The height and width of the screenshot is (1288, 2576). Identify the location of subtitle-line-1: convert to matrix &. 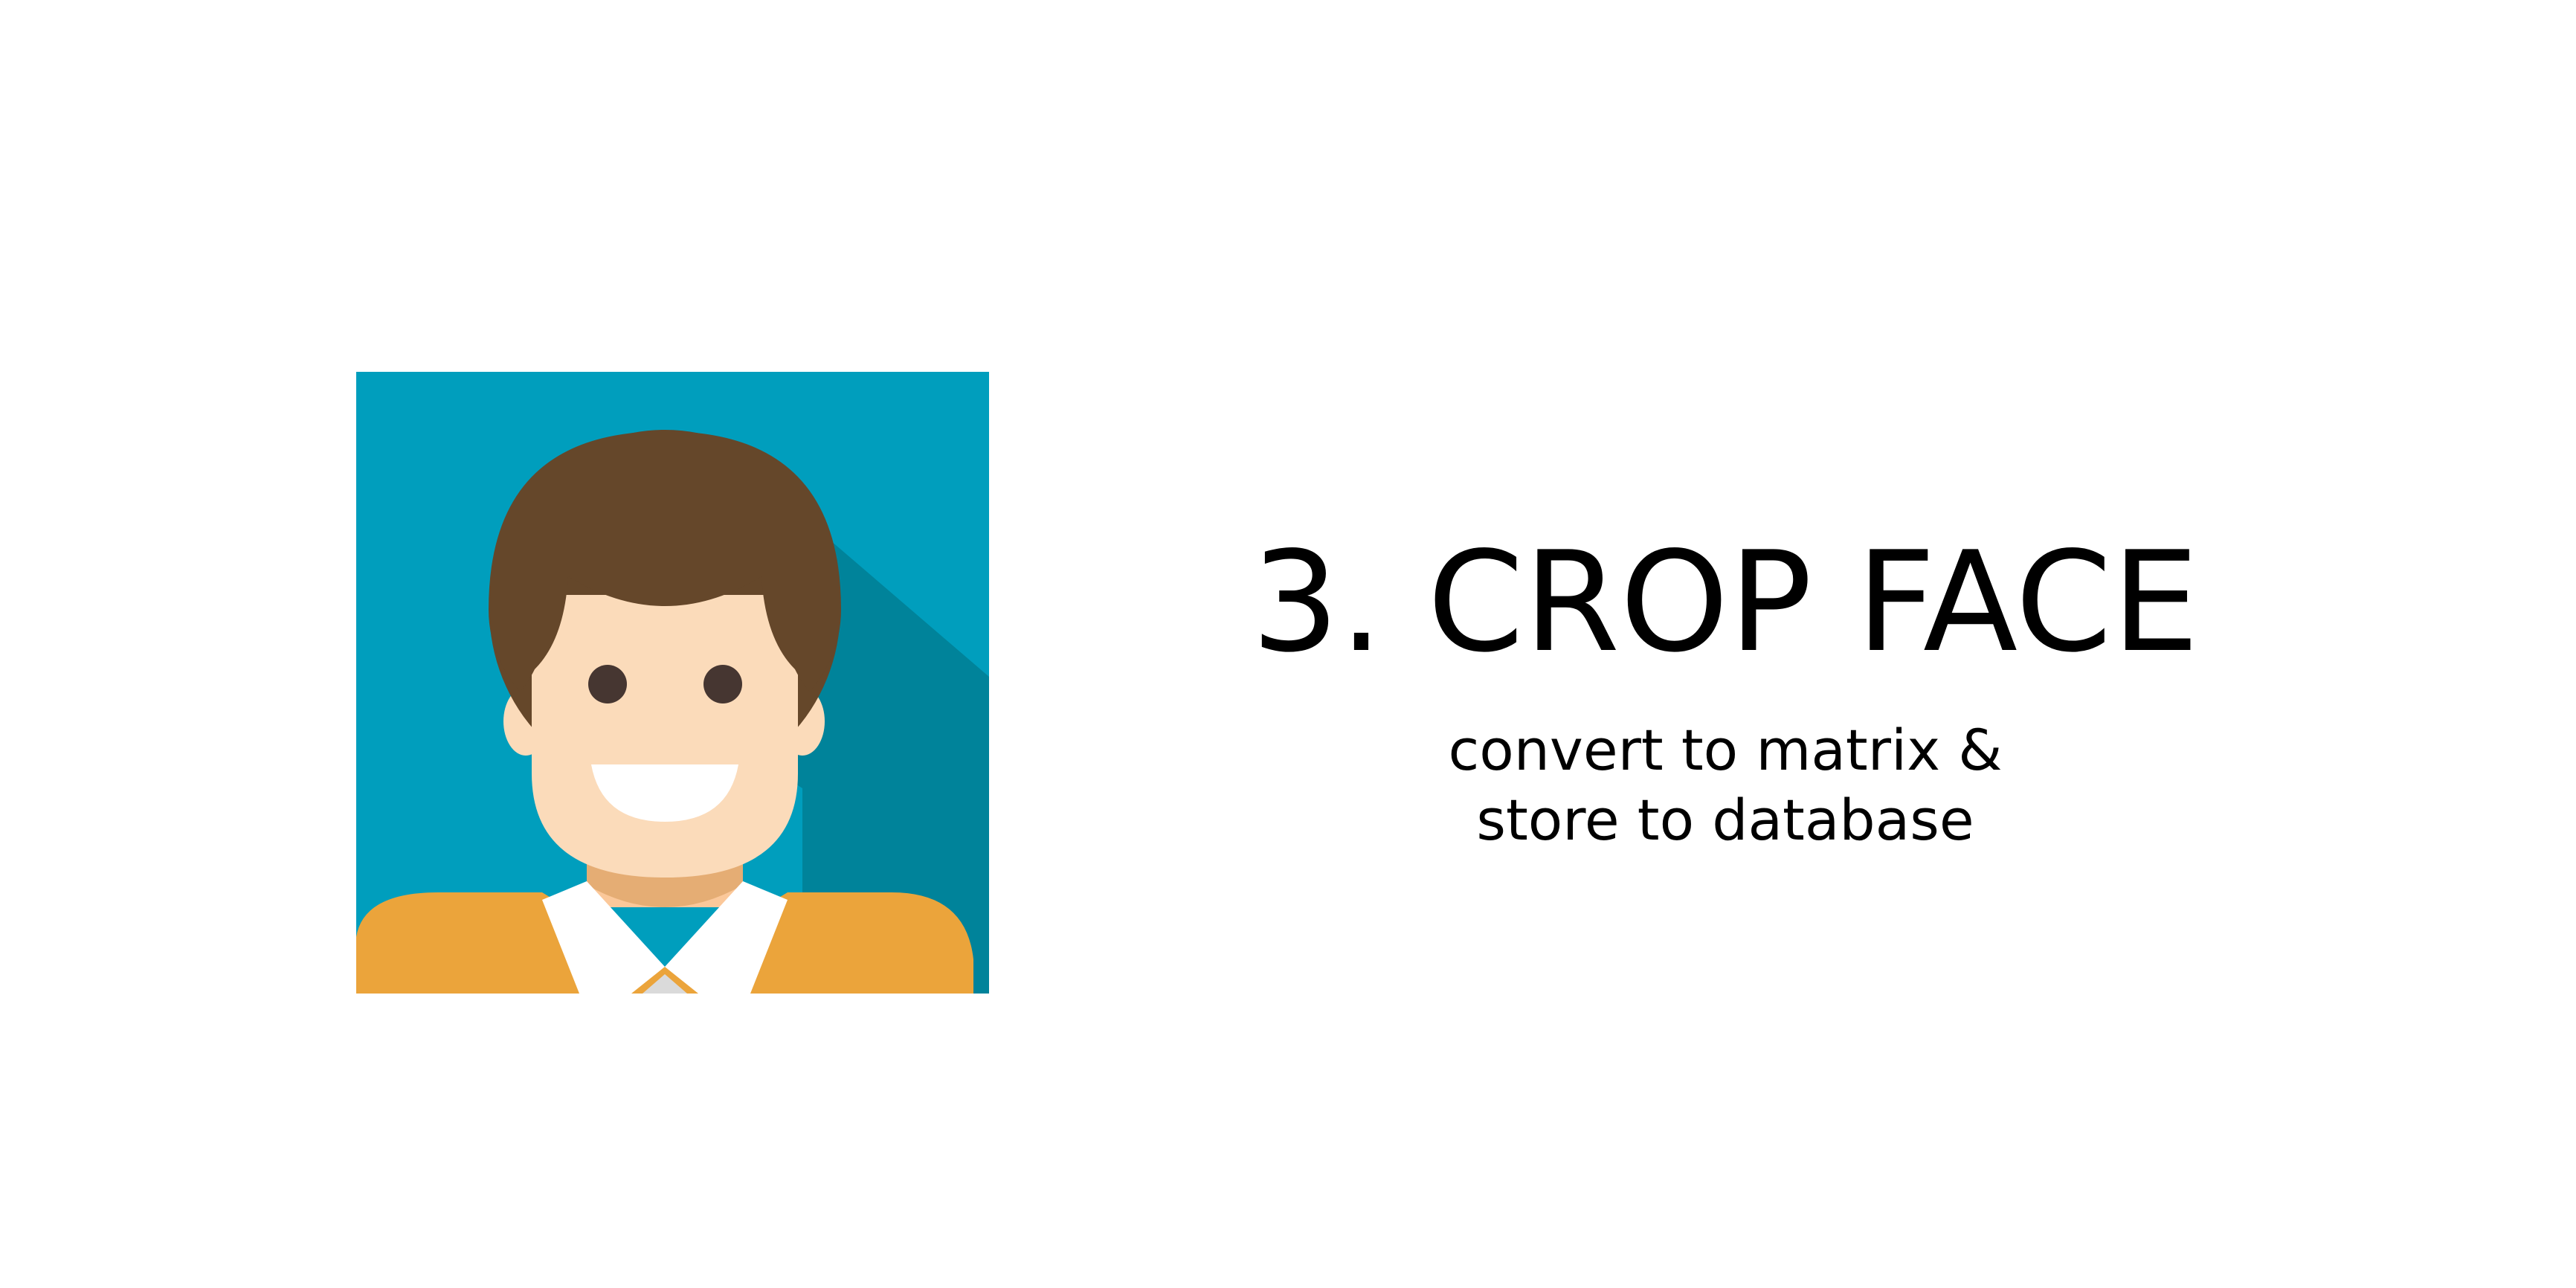
(1725, 750).